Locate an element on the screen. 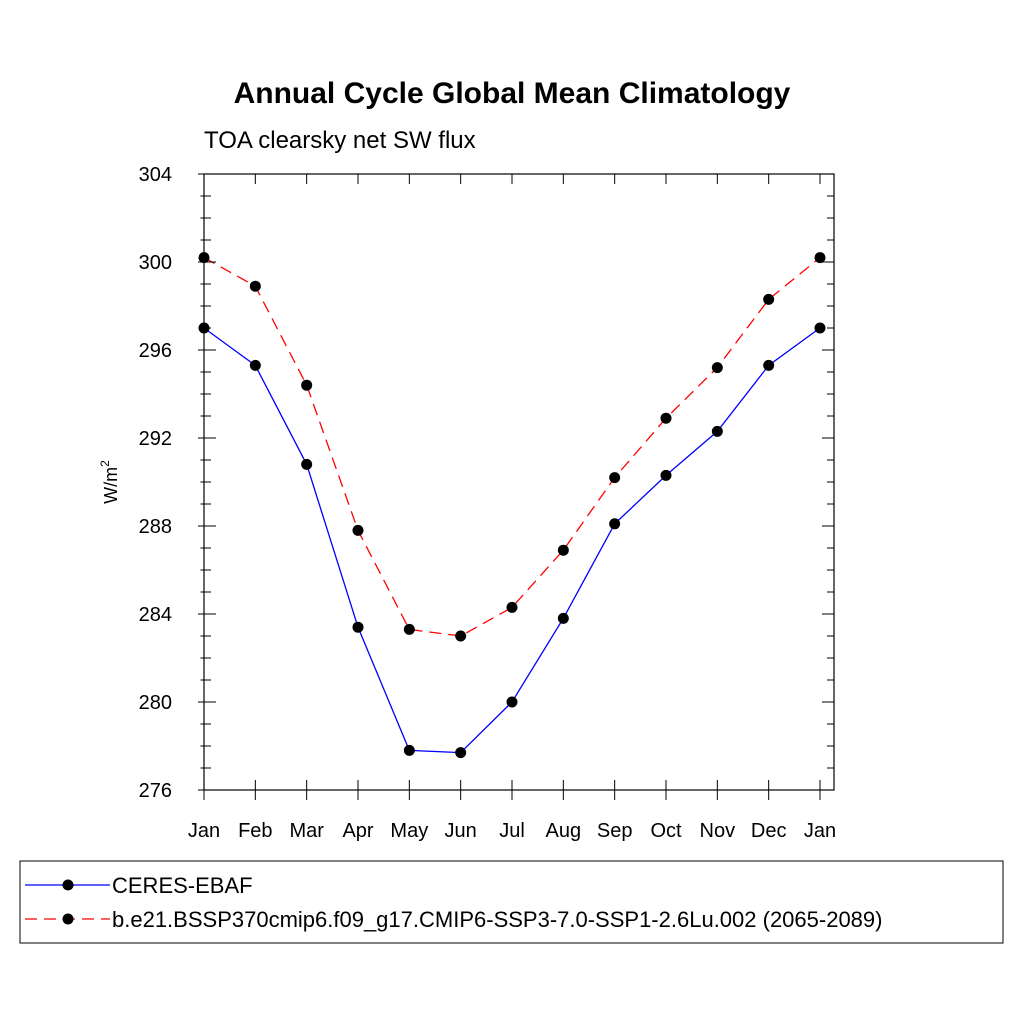 The image size is (1024, 1024). y-tick-label: 300 is located at coordinates (155, 263).